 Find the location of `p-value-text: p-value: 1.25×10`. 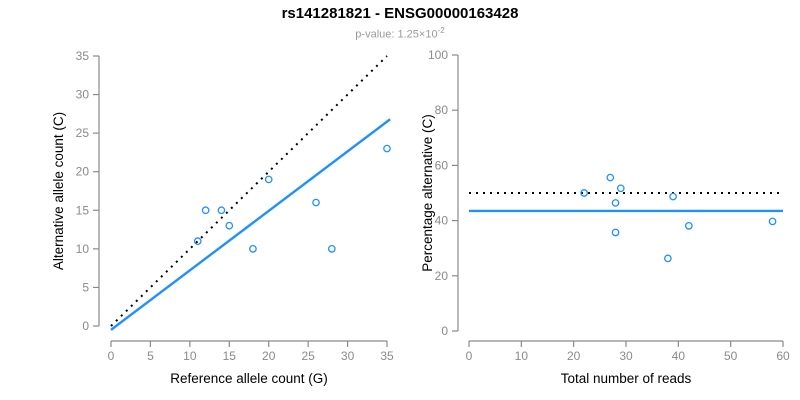

p-value-text: p-value: 1.25×10 is located at coordinates (396, 34).